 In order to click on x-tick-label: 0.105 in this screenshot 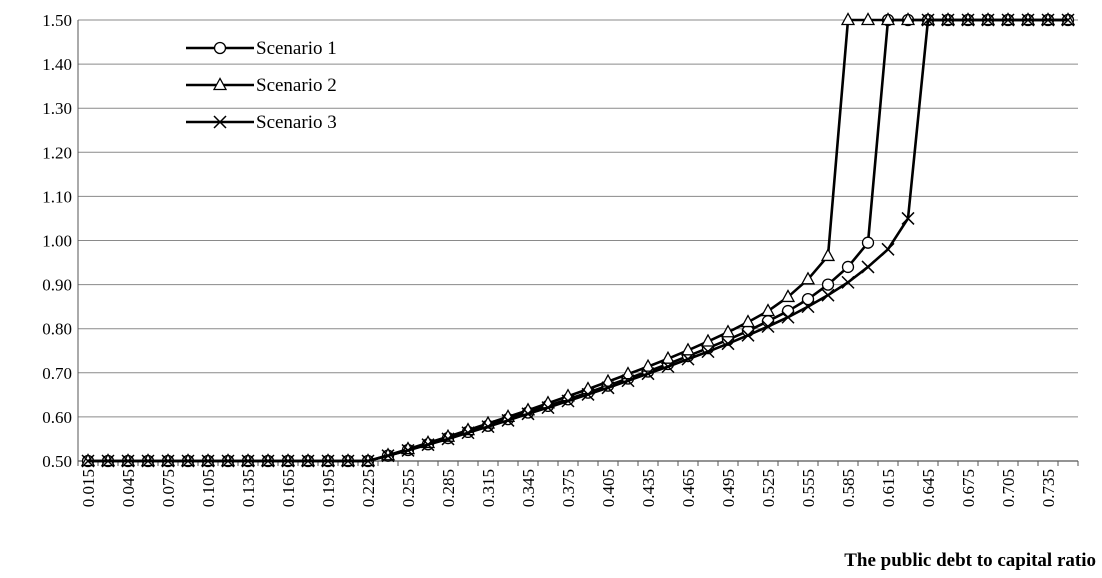, I will do `click(208, 488)`.